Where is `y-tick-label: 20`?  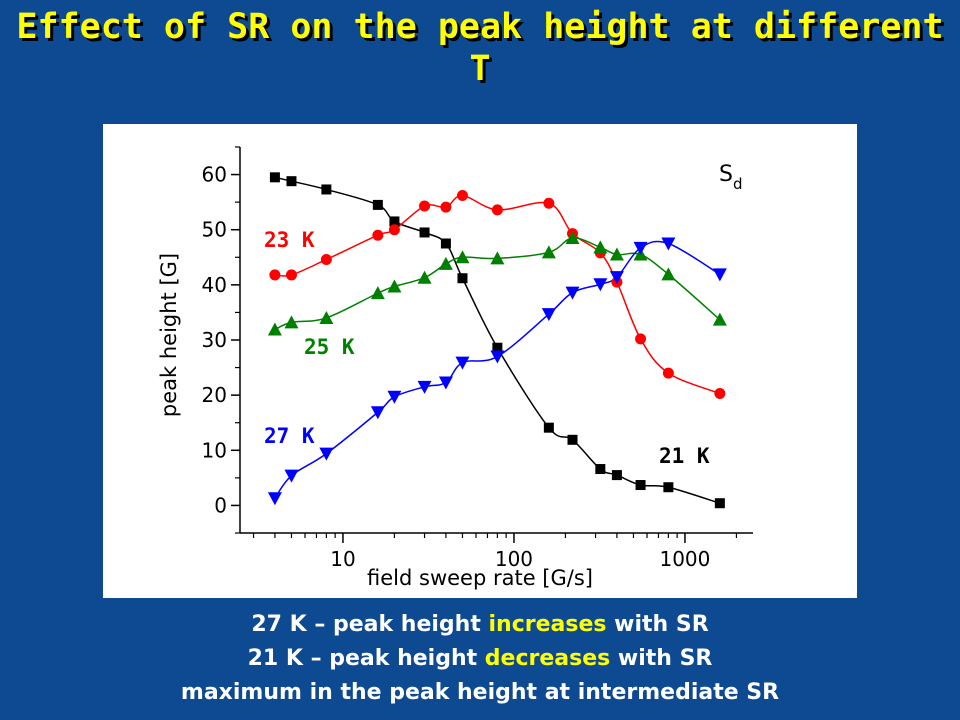
y-tick-label: 20 is located at coordinates (214, 395).